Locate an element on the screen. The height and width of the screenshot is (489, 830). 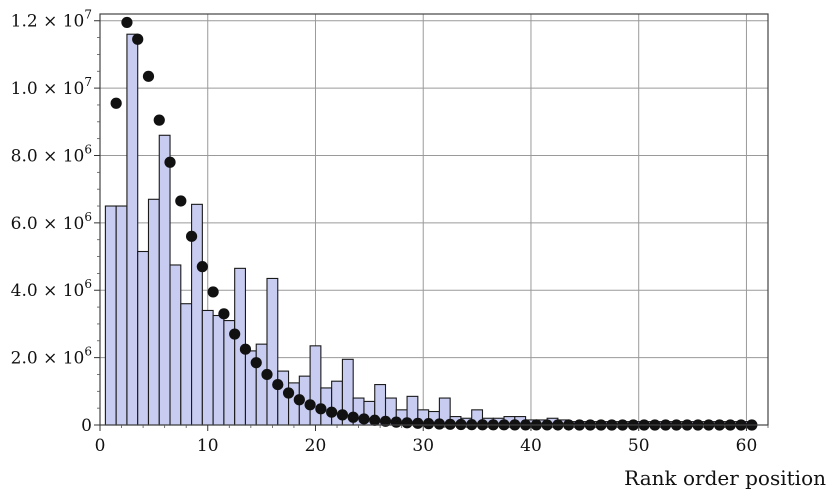
x-tick-label: 20 is located at coordinates (316, 446).